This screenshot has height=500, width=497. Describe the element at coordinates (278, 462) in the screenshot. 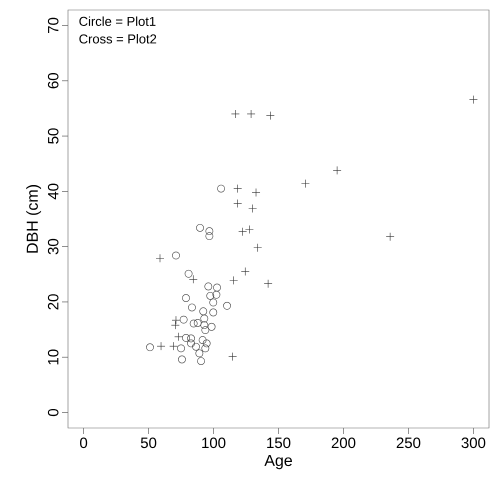

I see `x-axis-title: Age` at that location.